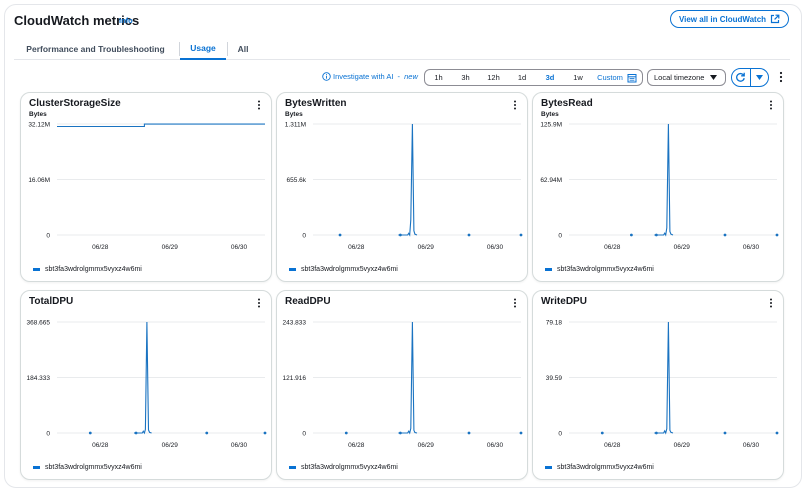  I want to click on custom-label: Custom, so click(610, 77).